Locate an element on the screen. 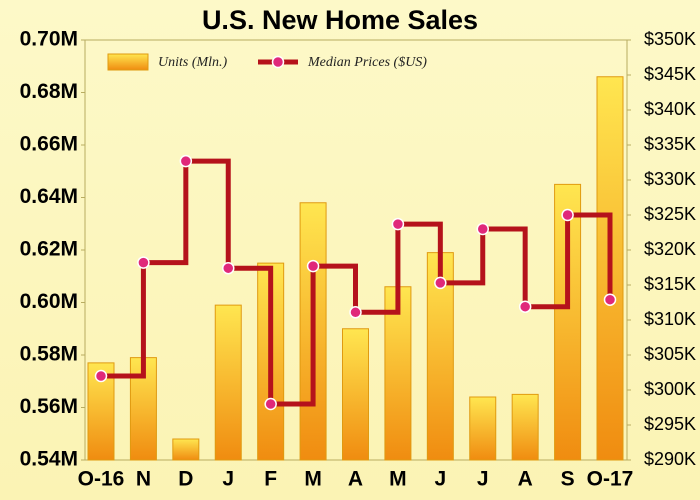 The width and height of the screenshot is (700, 500). x-tick-label: S is located at coordinates (568, 479).